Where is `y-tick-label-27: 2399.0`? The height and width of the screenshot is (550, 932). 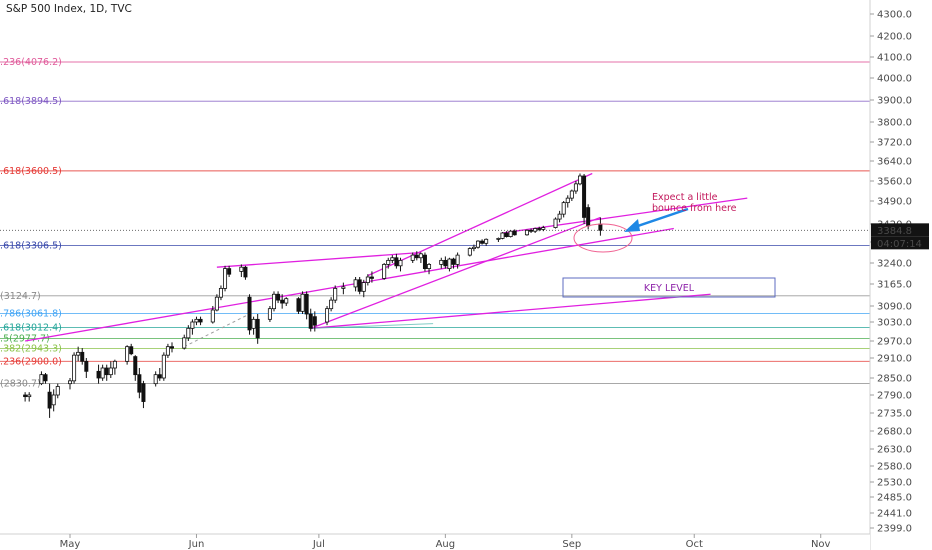 y-tick-label-27: 2399.0 is located at coordinates (894, 529).